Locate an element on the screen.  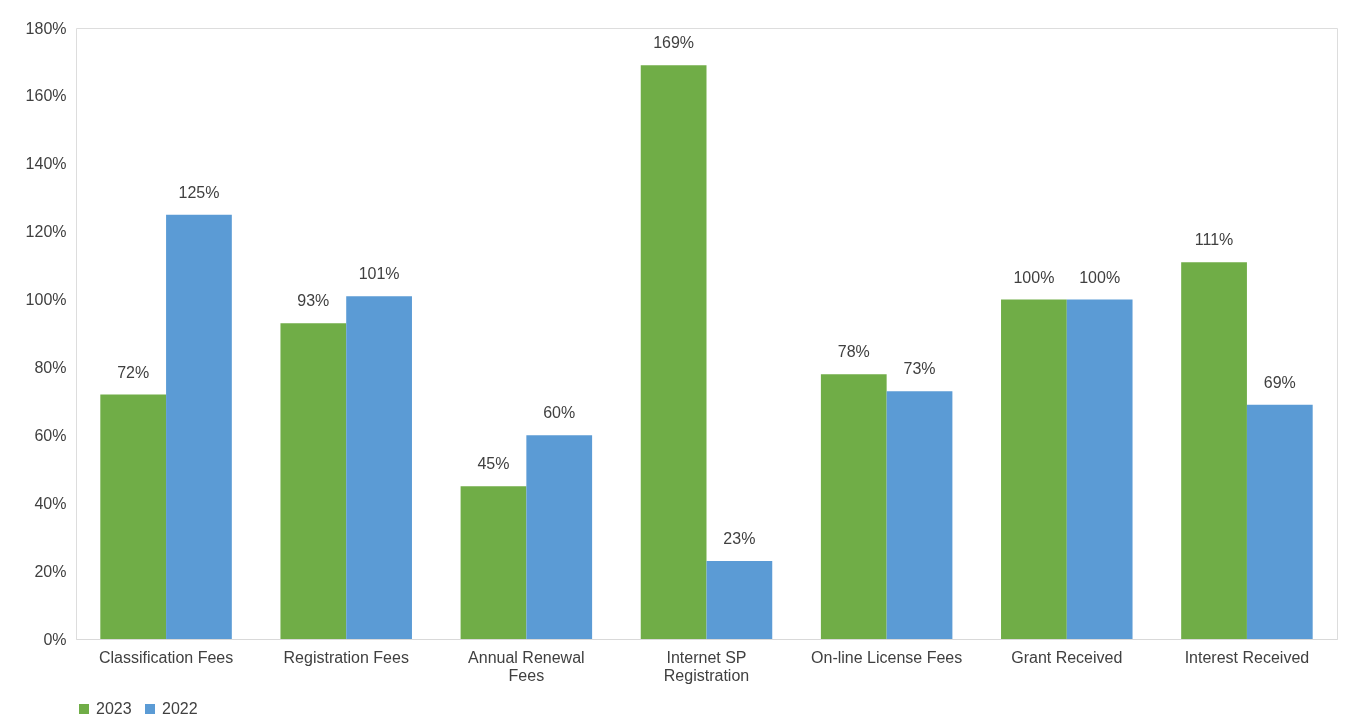
data-label: 72% is located at coordinates (133, 372).